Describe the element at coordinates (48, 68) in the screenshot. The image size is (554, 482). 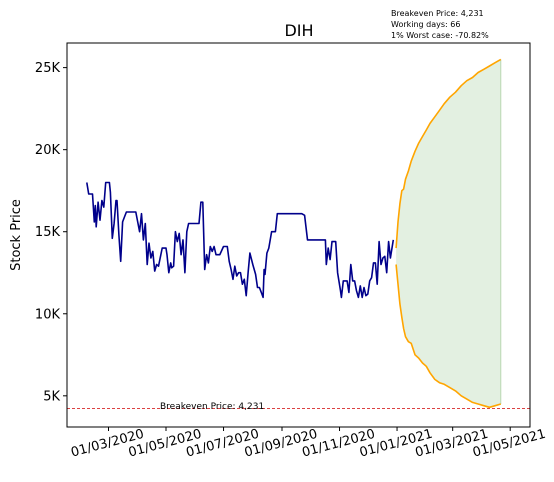
I see `y-tick-label: 25K` at that location.